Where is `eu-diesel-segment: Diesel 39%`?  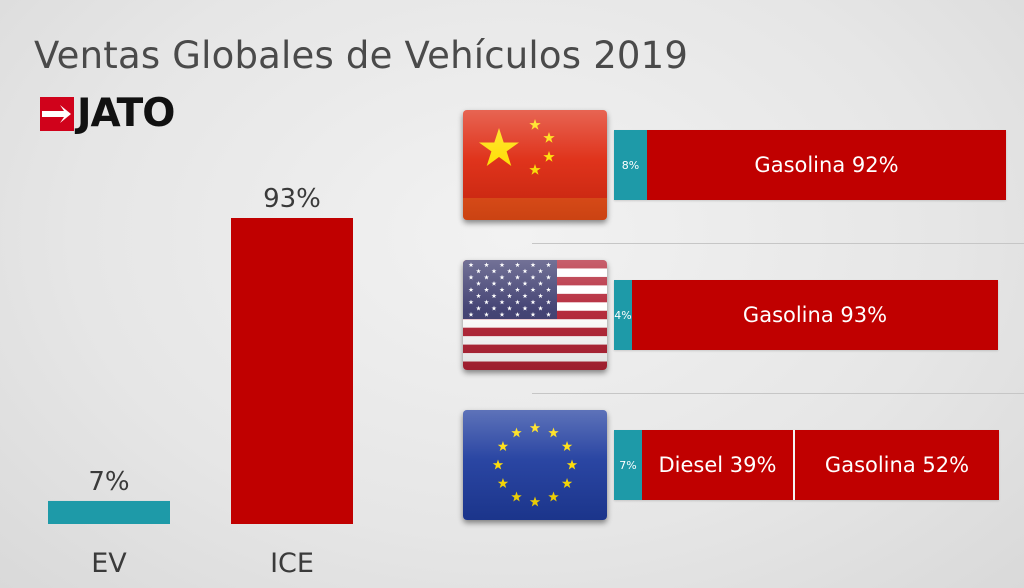 eu-diesel-segment: Diesel 39% is located at coordinates (718, 465).